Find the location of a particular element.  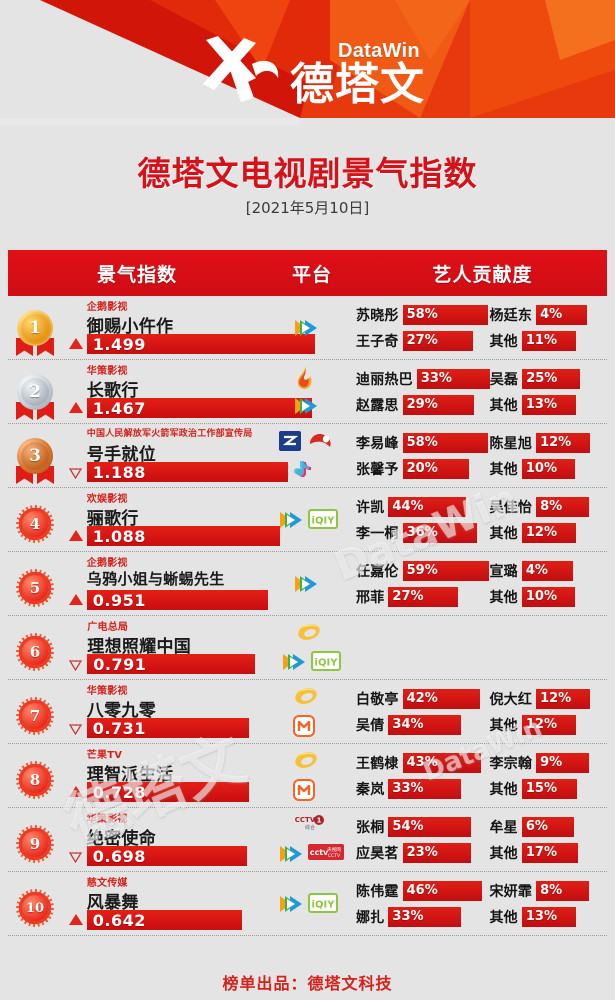

artist-percent-value: 34% is located at coordinates (408, 724).